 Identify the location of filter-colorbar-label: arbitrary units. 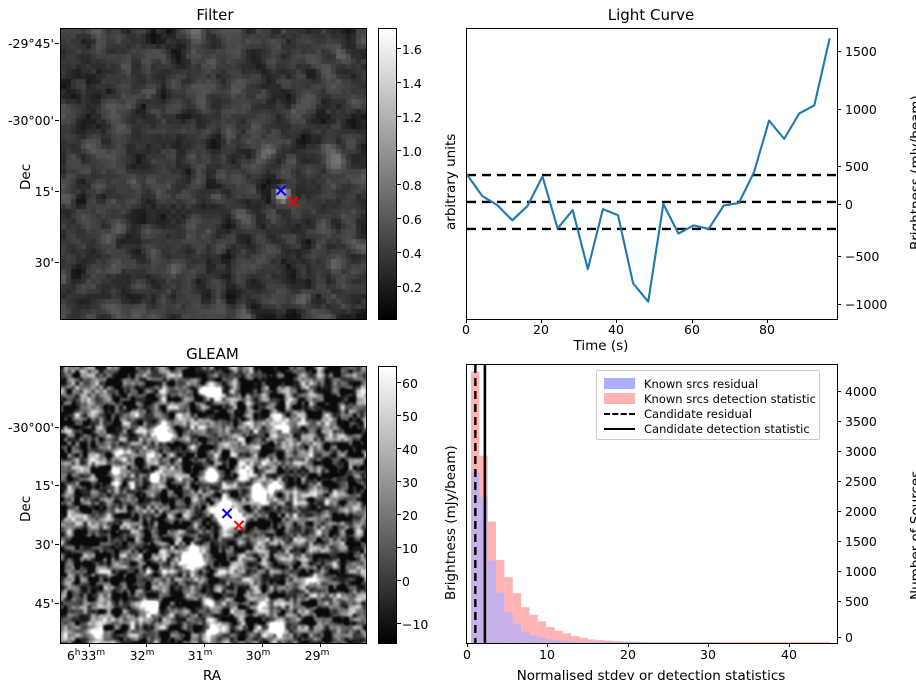
(451, 181).